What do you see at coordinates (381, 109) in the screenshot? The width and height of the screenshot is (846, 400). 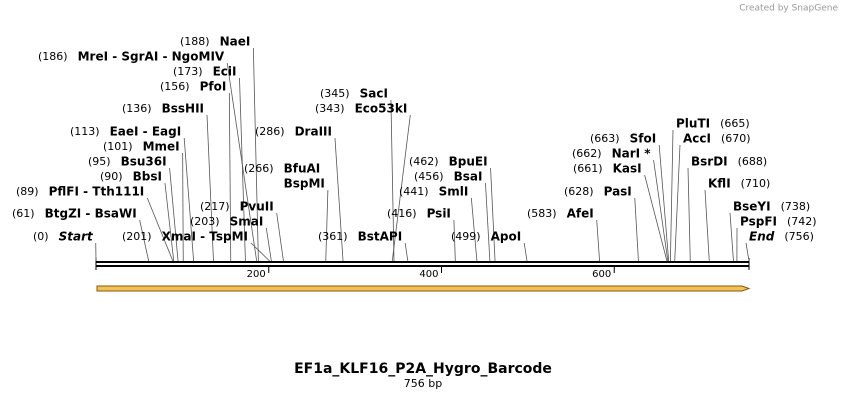 I see `enzyme-name: Eco53kI` at bounding box center [381, 109].